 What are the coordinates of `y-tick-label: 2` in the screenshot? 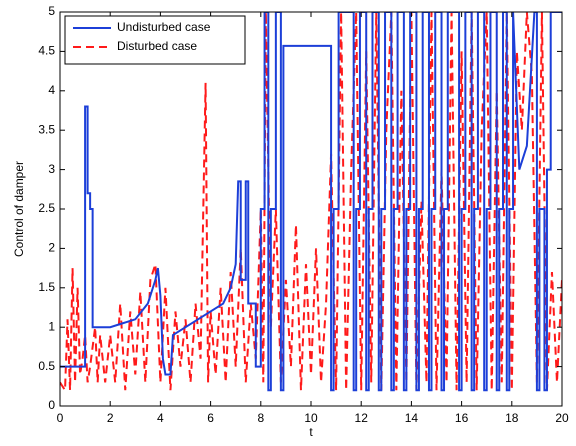 It's located at (51, 248).